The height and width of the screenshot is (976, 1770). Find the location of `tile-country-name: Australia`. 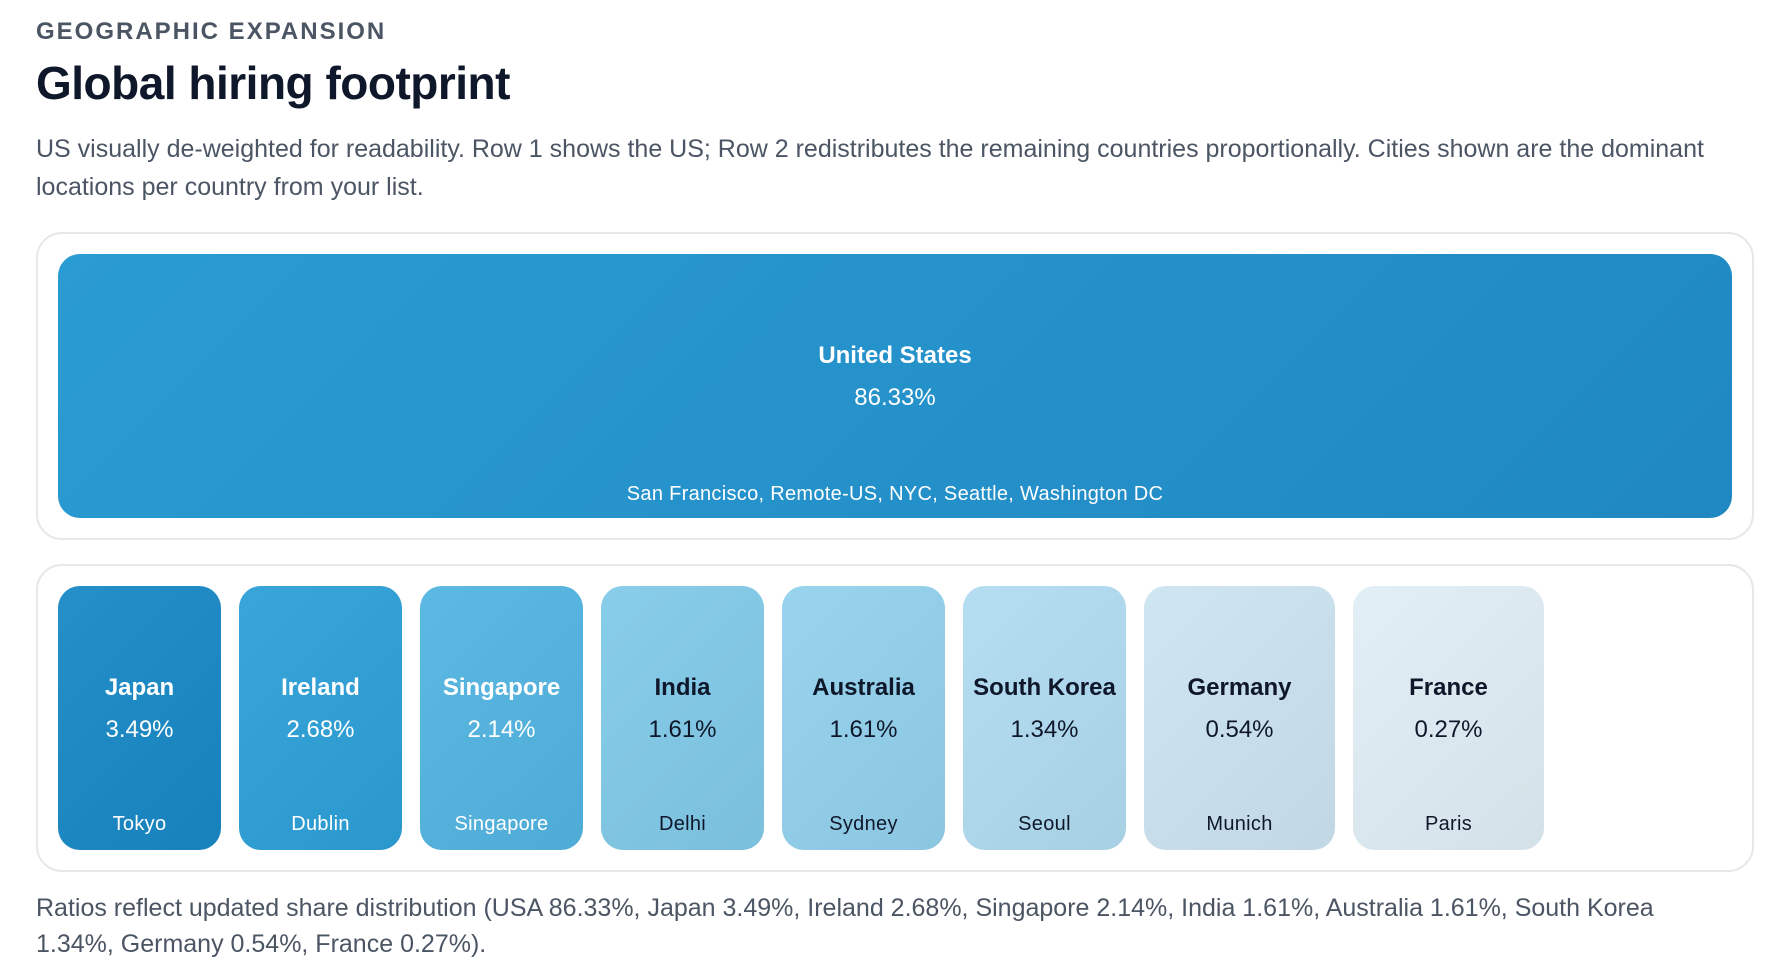

tile-country-name: Australia is located at coordinates (863, 687).